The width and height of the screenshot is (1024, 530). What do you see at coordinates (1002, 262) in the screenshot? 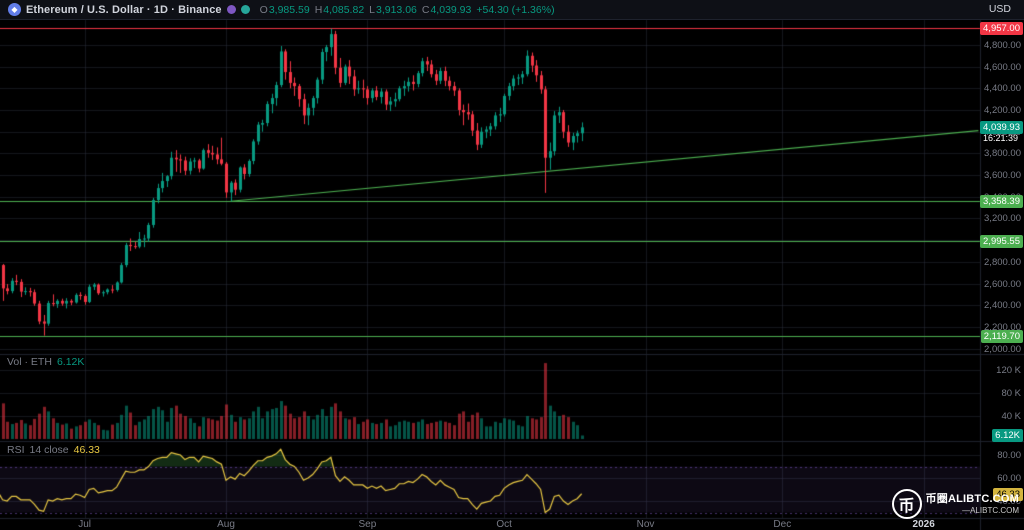
I see `price-tick-label: 2,800.00` at bounding box center [1002, 262].